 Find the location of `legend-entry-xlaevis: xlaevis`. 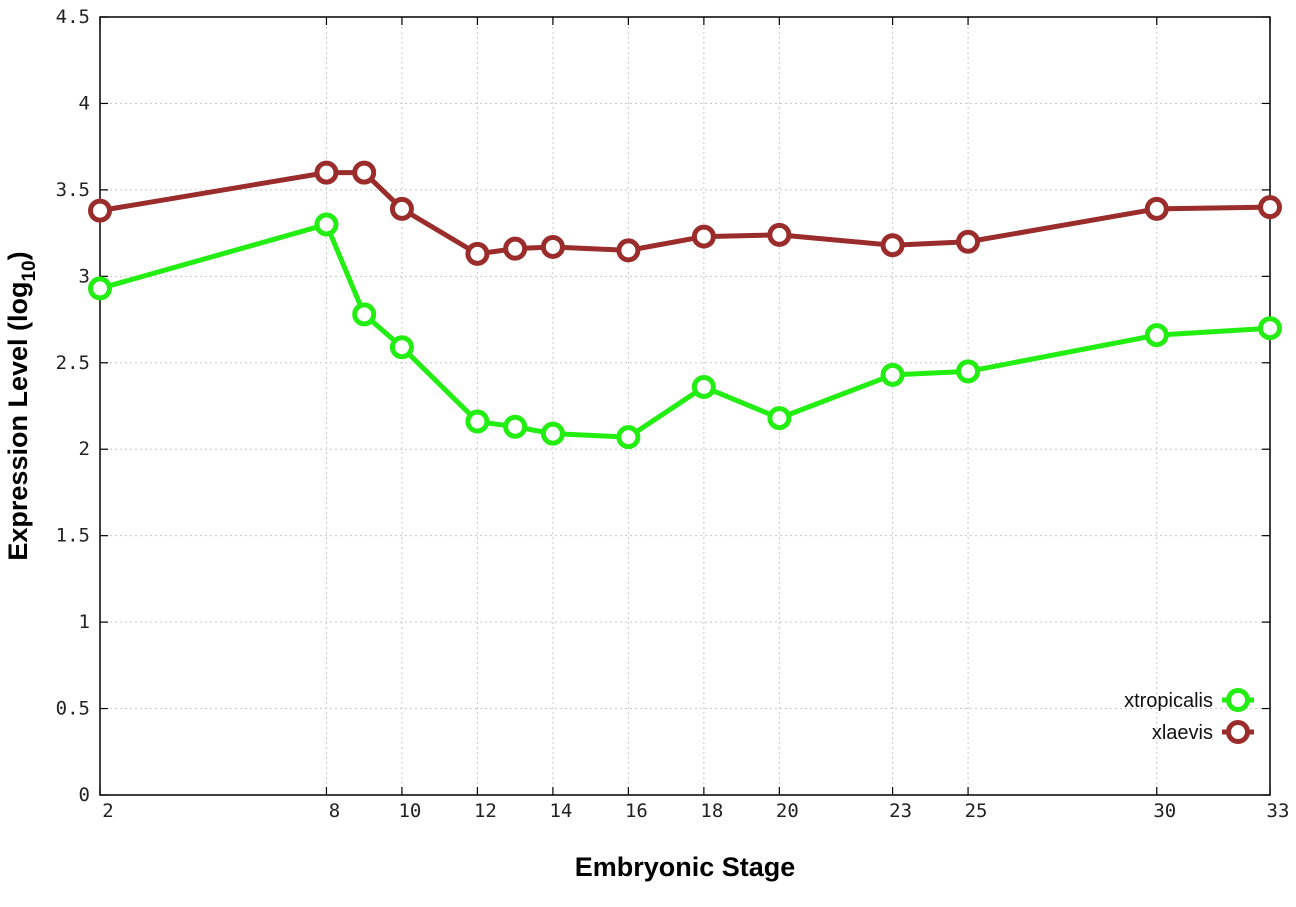

legend-entry-xlaevis: xlaevis is located at coordinates (1203, 732).